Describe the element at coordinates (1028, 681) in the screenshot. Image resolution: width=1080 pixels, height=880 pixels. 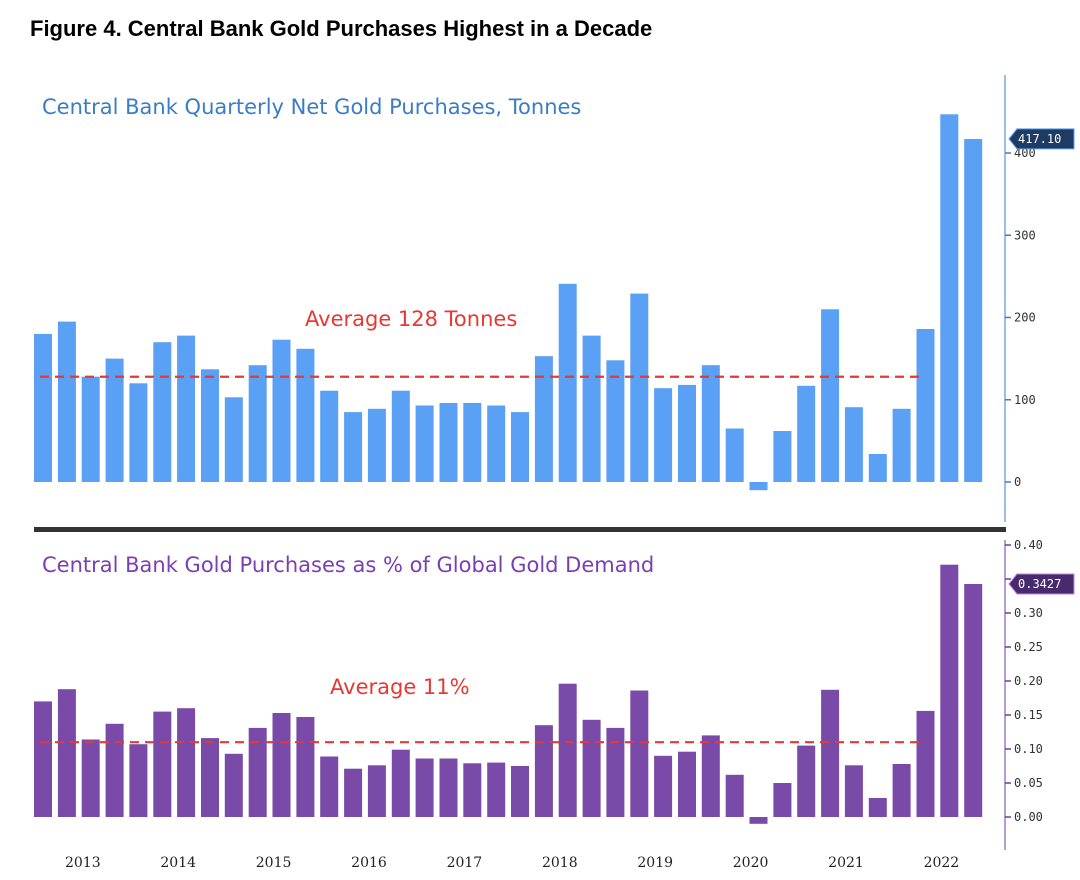
I see `bottom-y-tick-label: 0.20` at that location.